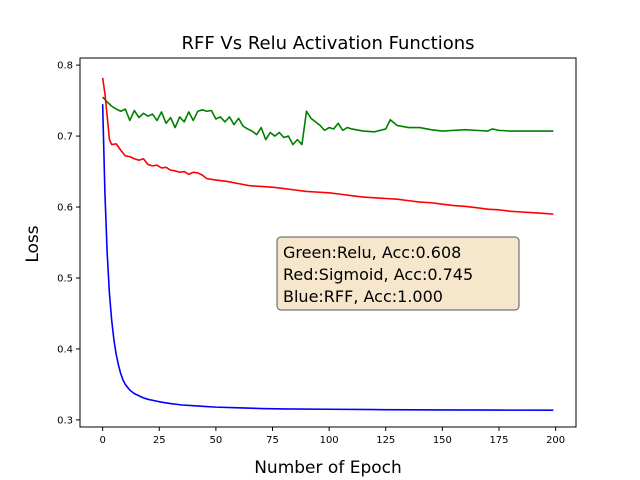  I want to click on annotation-line-sigmoid: Red:Sigmoid, Acc:0.745, so click(378, 274).